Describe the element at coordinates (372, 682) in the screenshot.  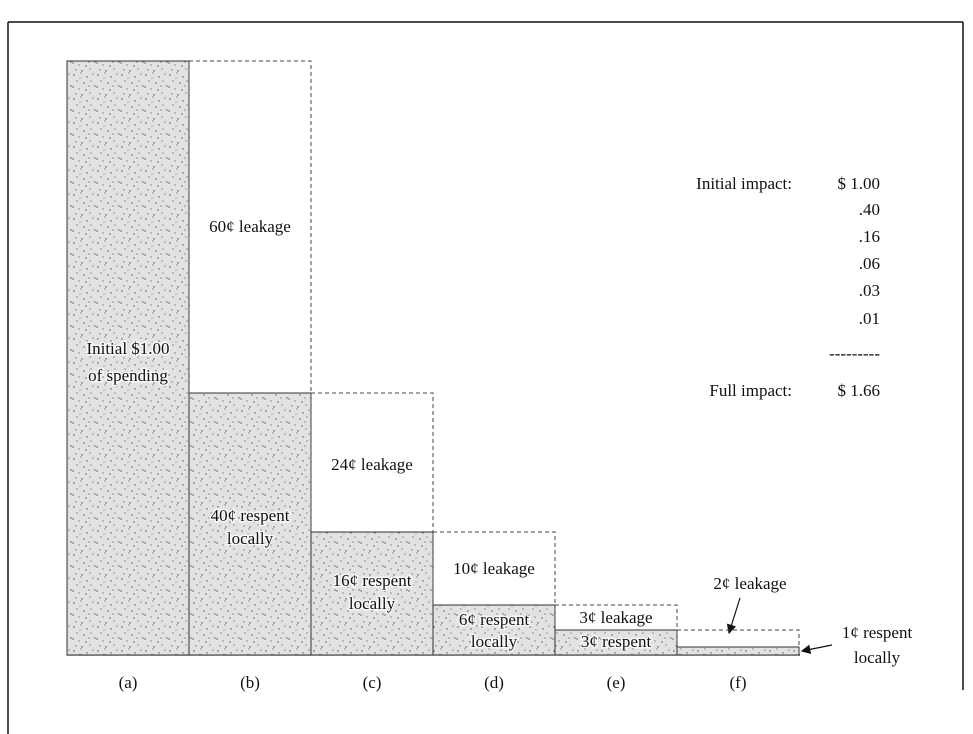
I see `column-letter: (c)` at that location.